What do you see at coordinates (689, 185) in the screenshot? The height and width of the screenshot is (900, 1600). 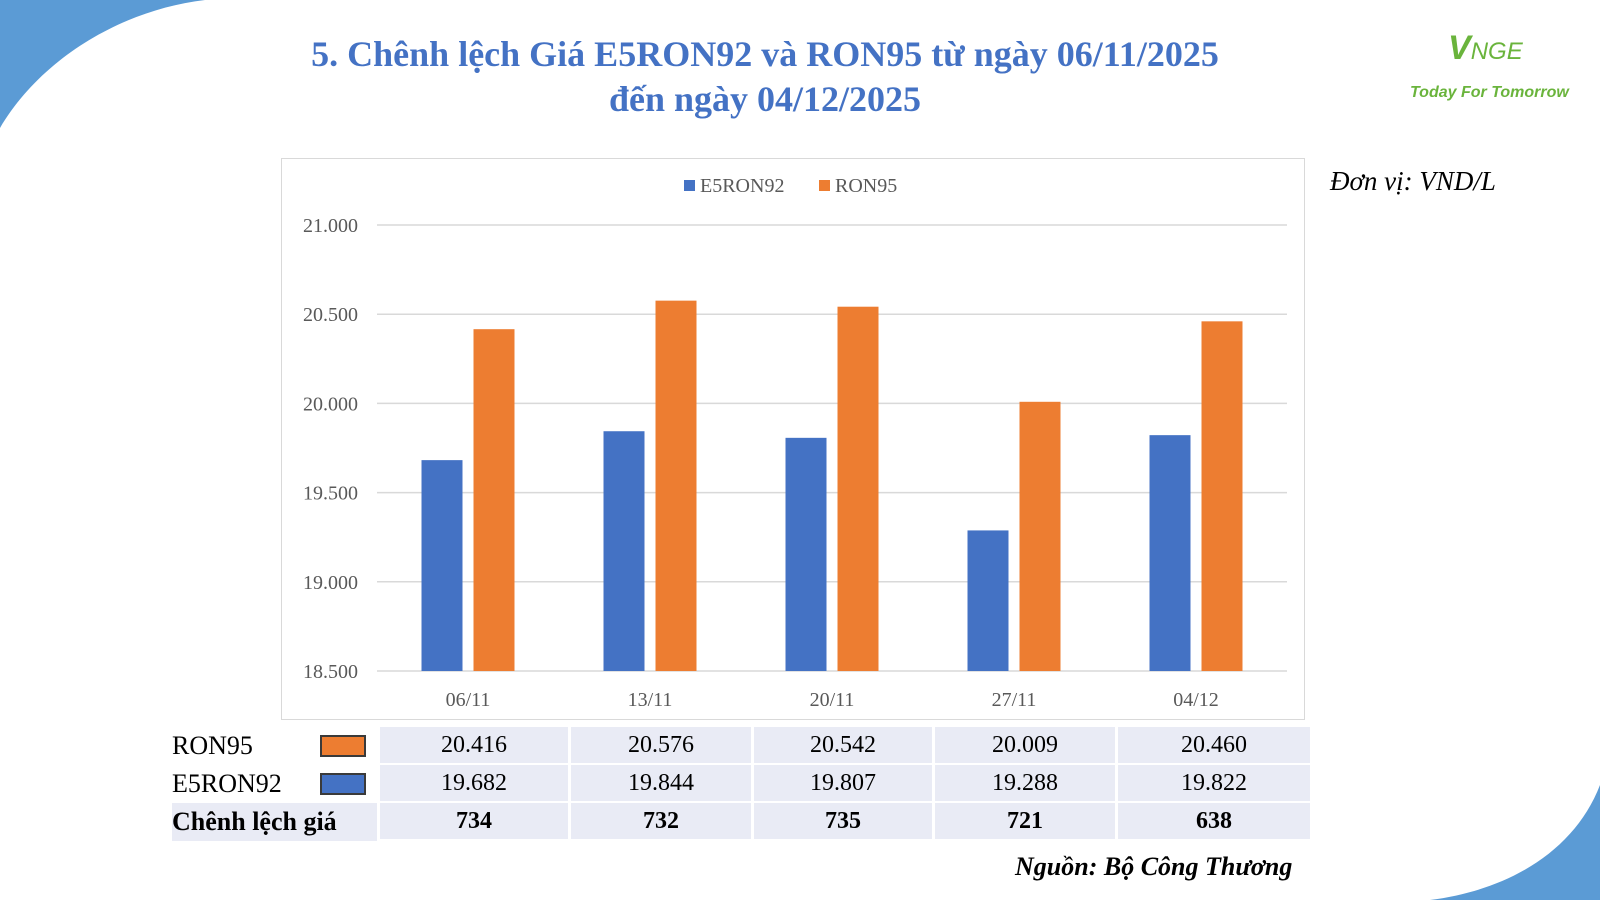 I see `legend-swatch-e5ron92` at bounding box center [689, 185].